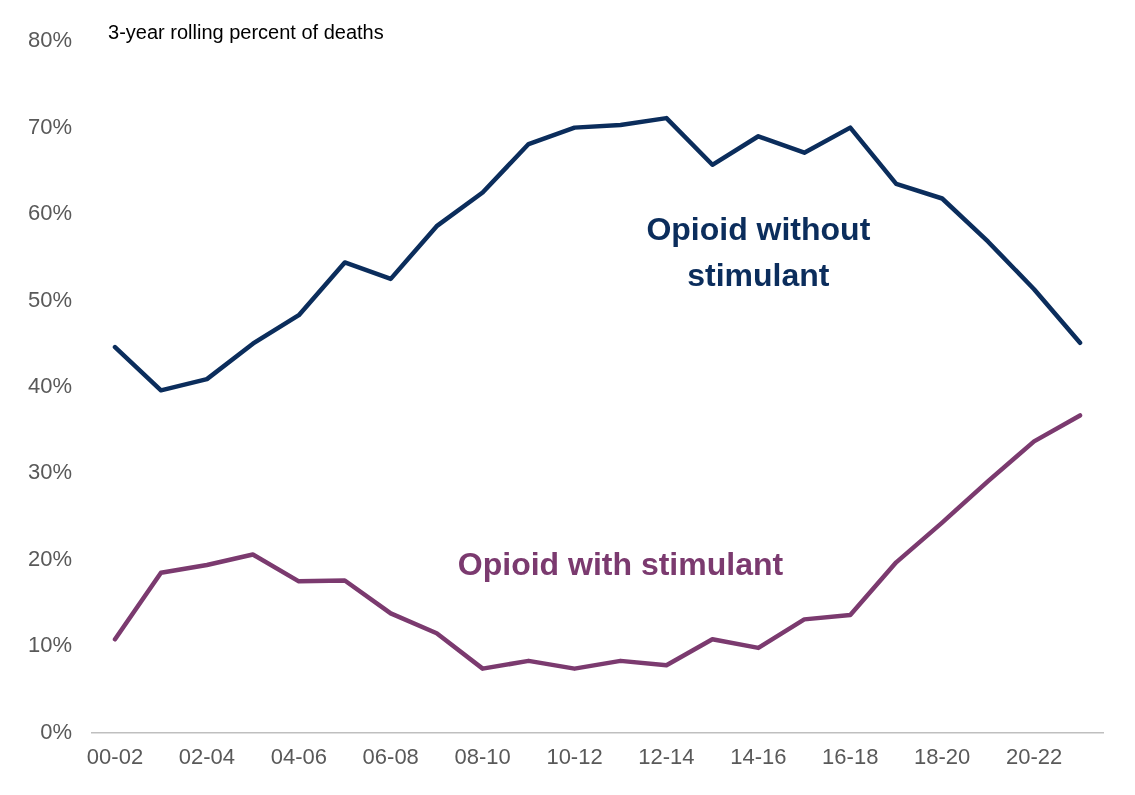 The height and width of the screenshot is (795, 1135). I want to click on x-tick-label: 12-14, so click(666, 756).